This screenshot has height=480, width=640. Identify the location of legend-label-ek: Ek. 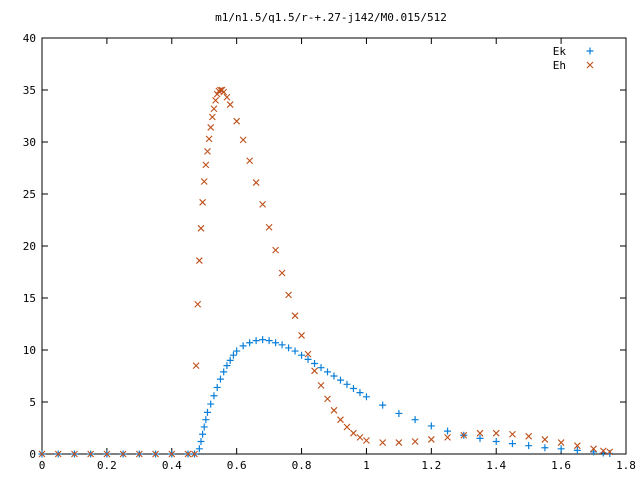
(560, 51).